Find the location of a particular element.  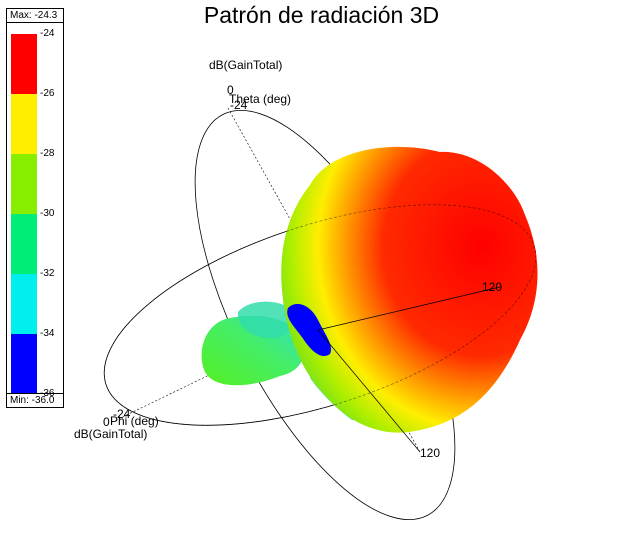

phi-qty-label: dB(GainTotal) is located at coordinates (110, 434).